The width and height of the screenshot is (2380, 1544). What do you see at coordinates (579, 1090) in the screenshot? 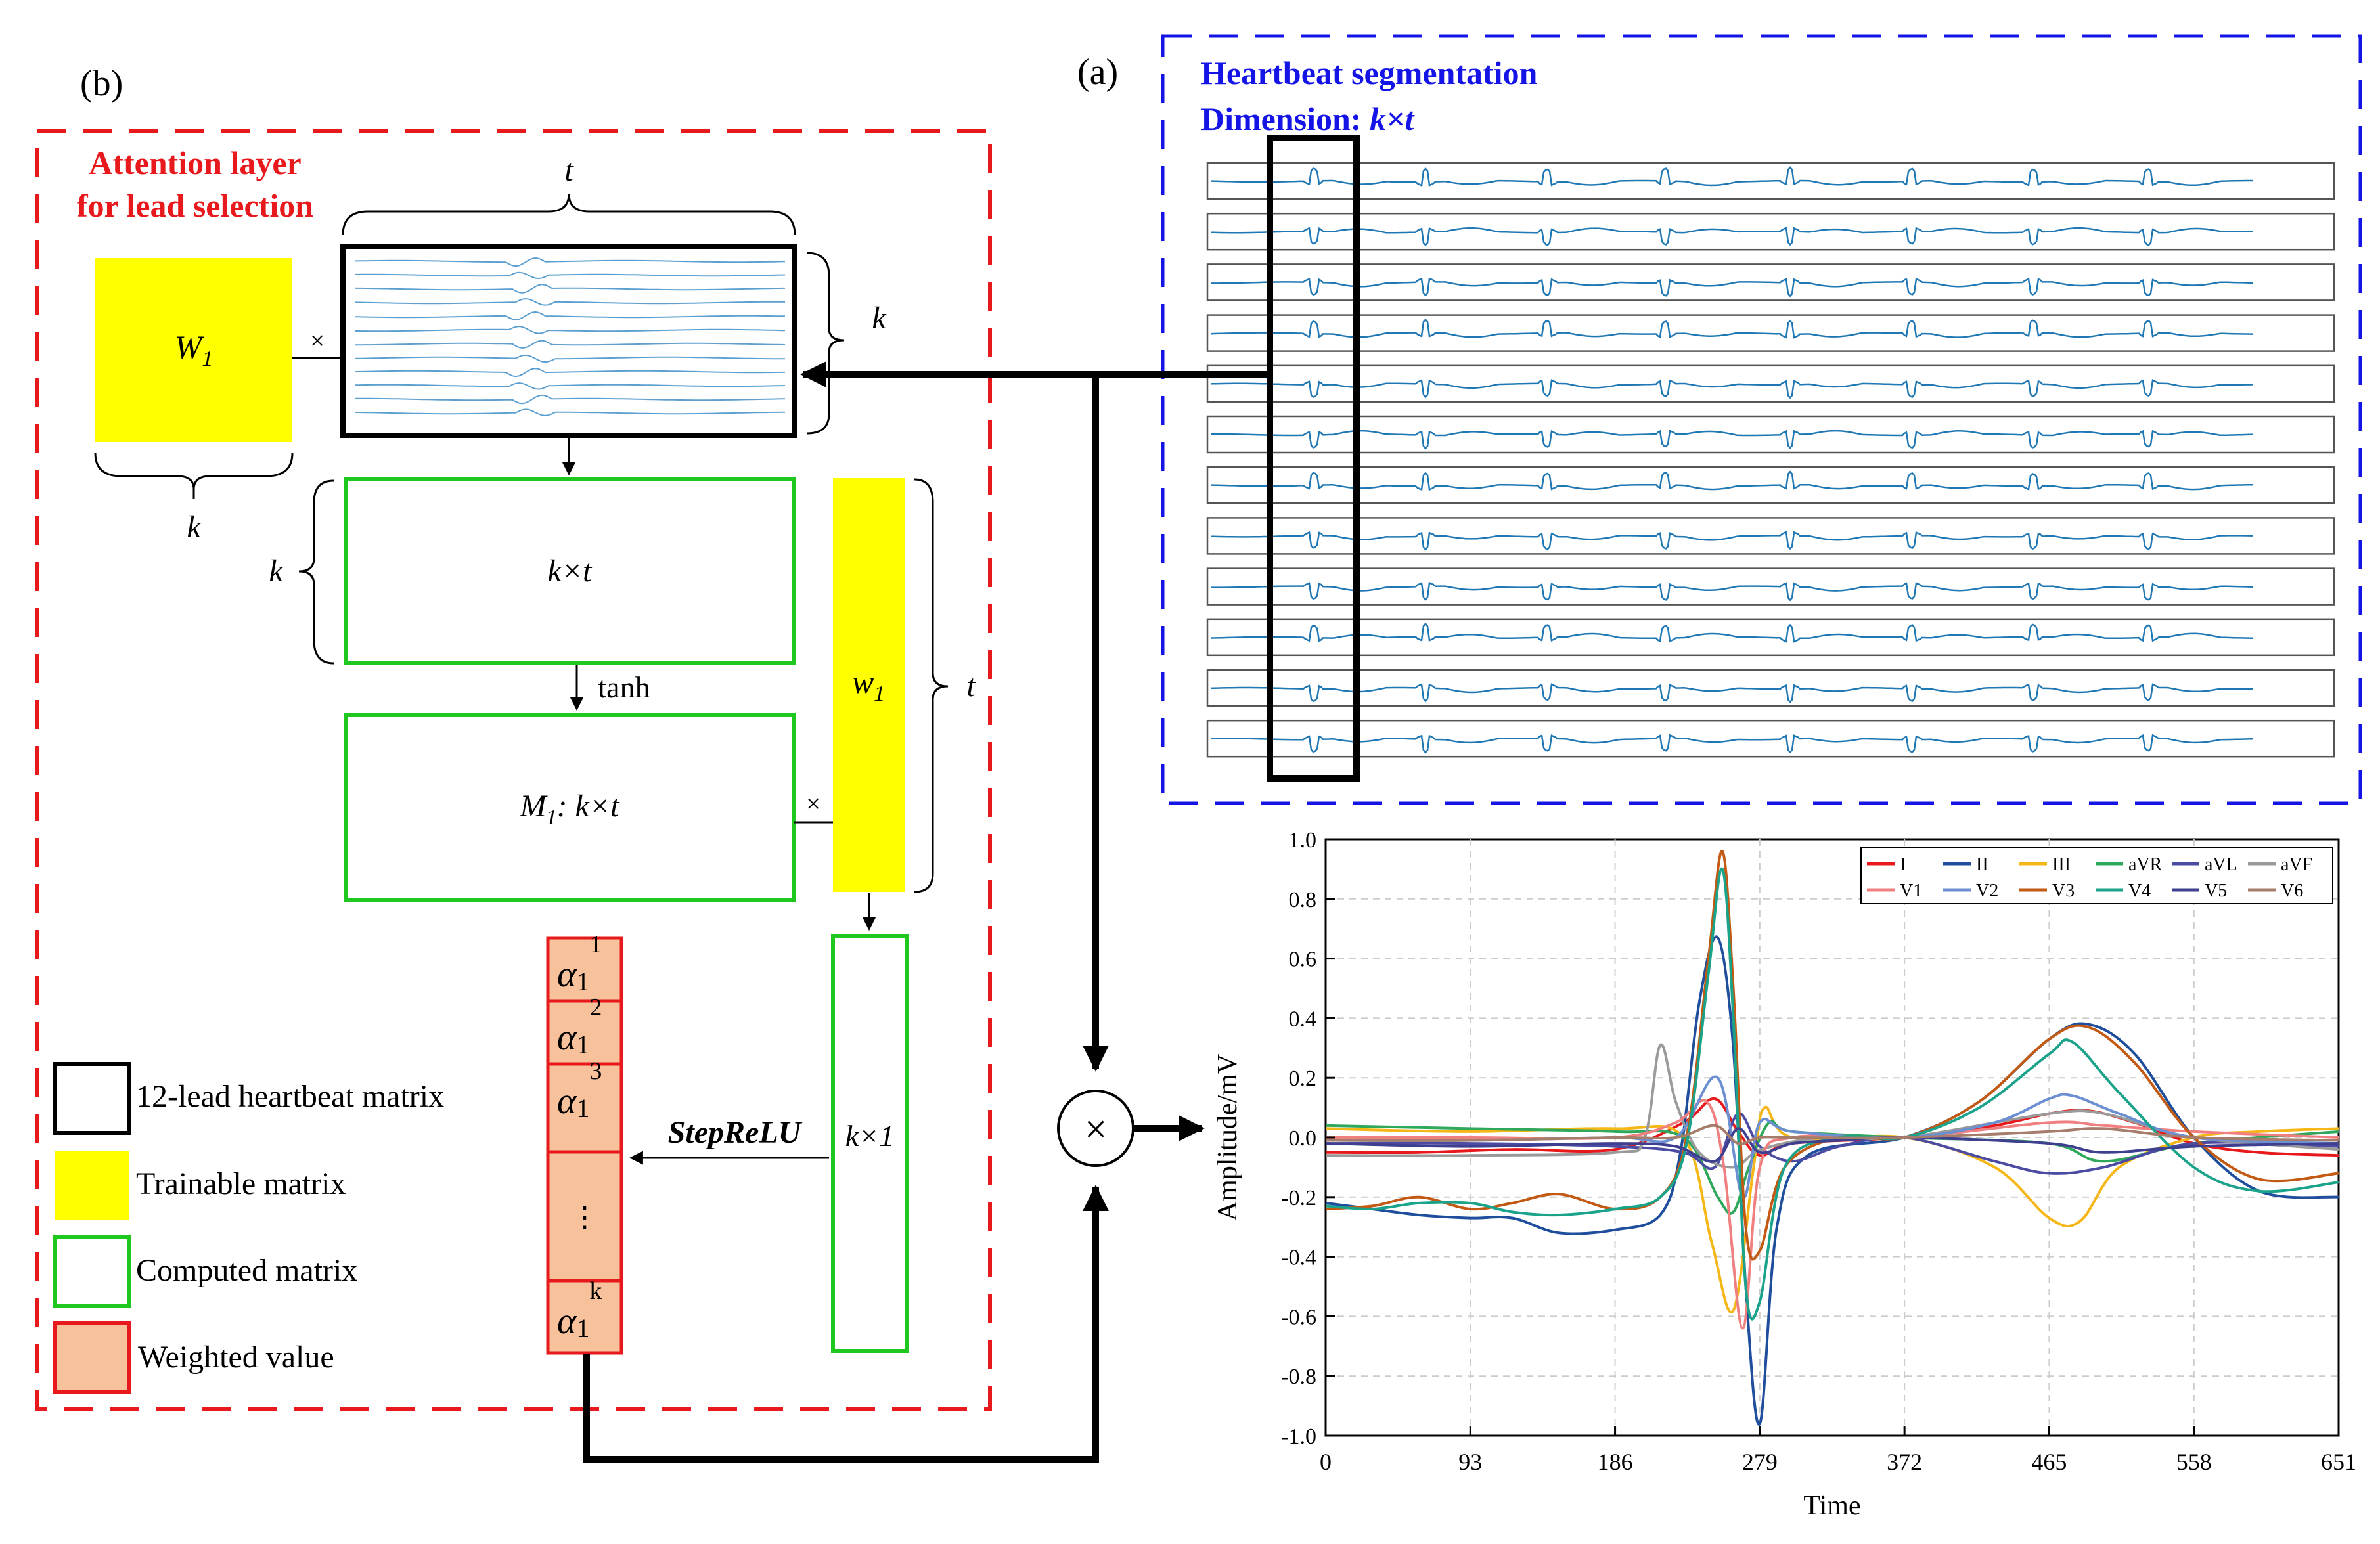
I see `alpha-3: α13` at bounding box center [579, 1090].